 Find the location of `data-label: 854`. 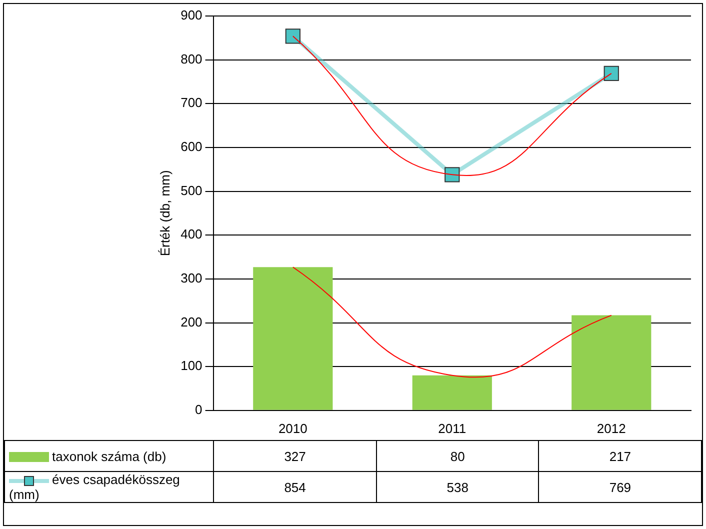

data-label: 854 is located at coordinates (295, 487).